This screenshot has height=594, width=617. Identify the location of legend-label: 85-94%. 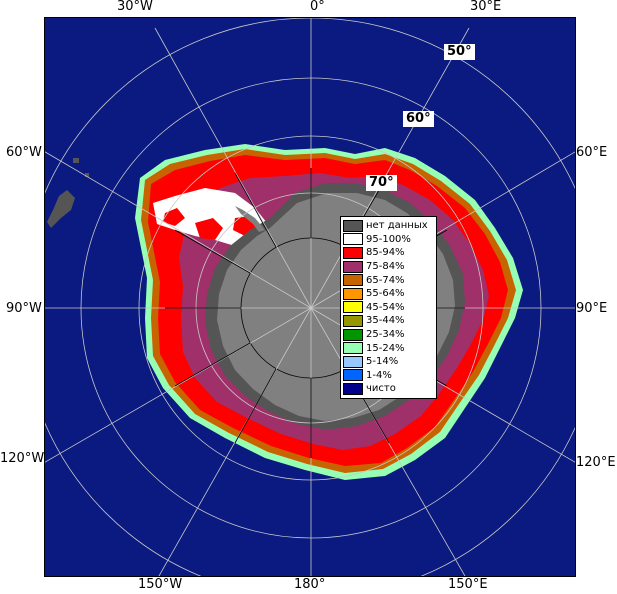
(385, 253).